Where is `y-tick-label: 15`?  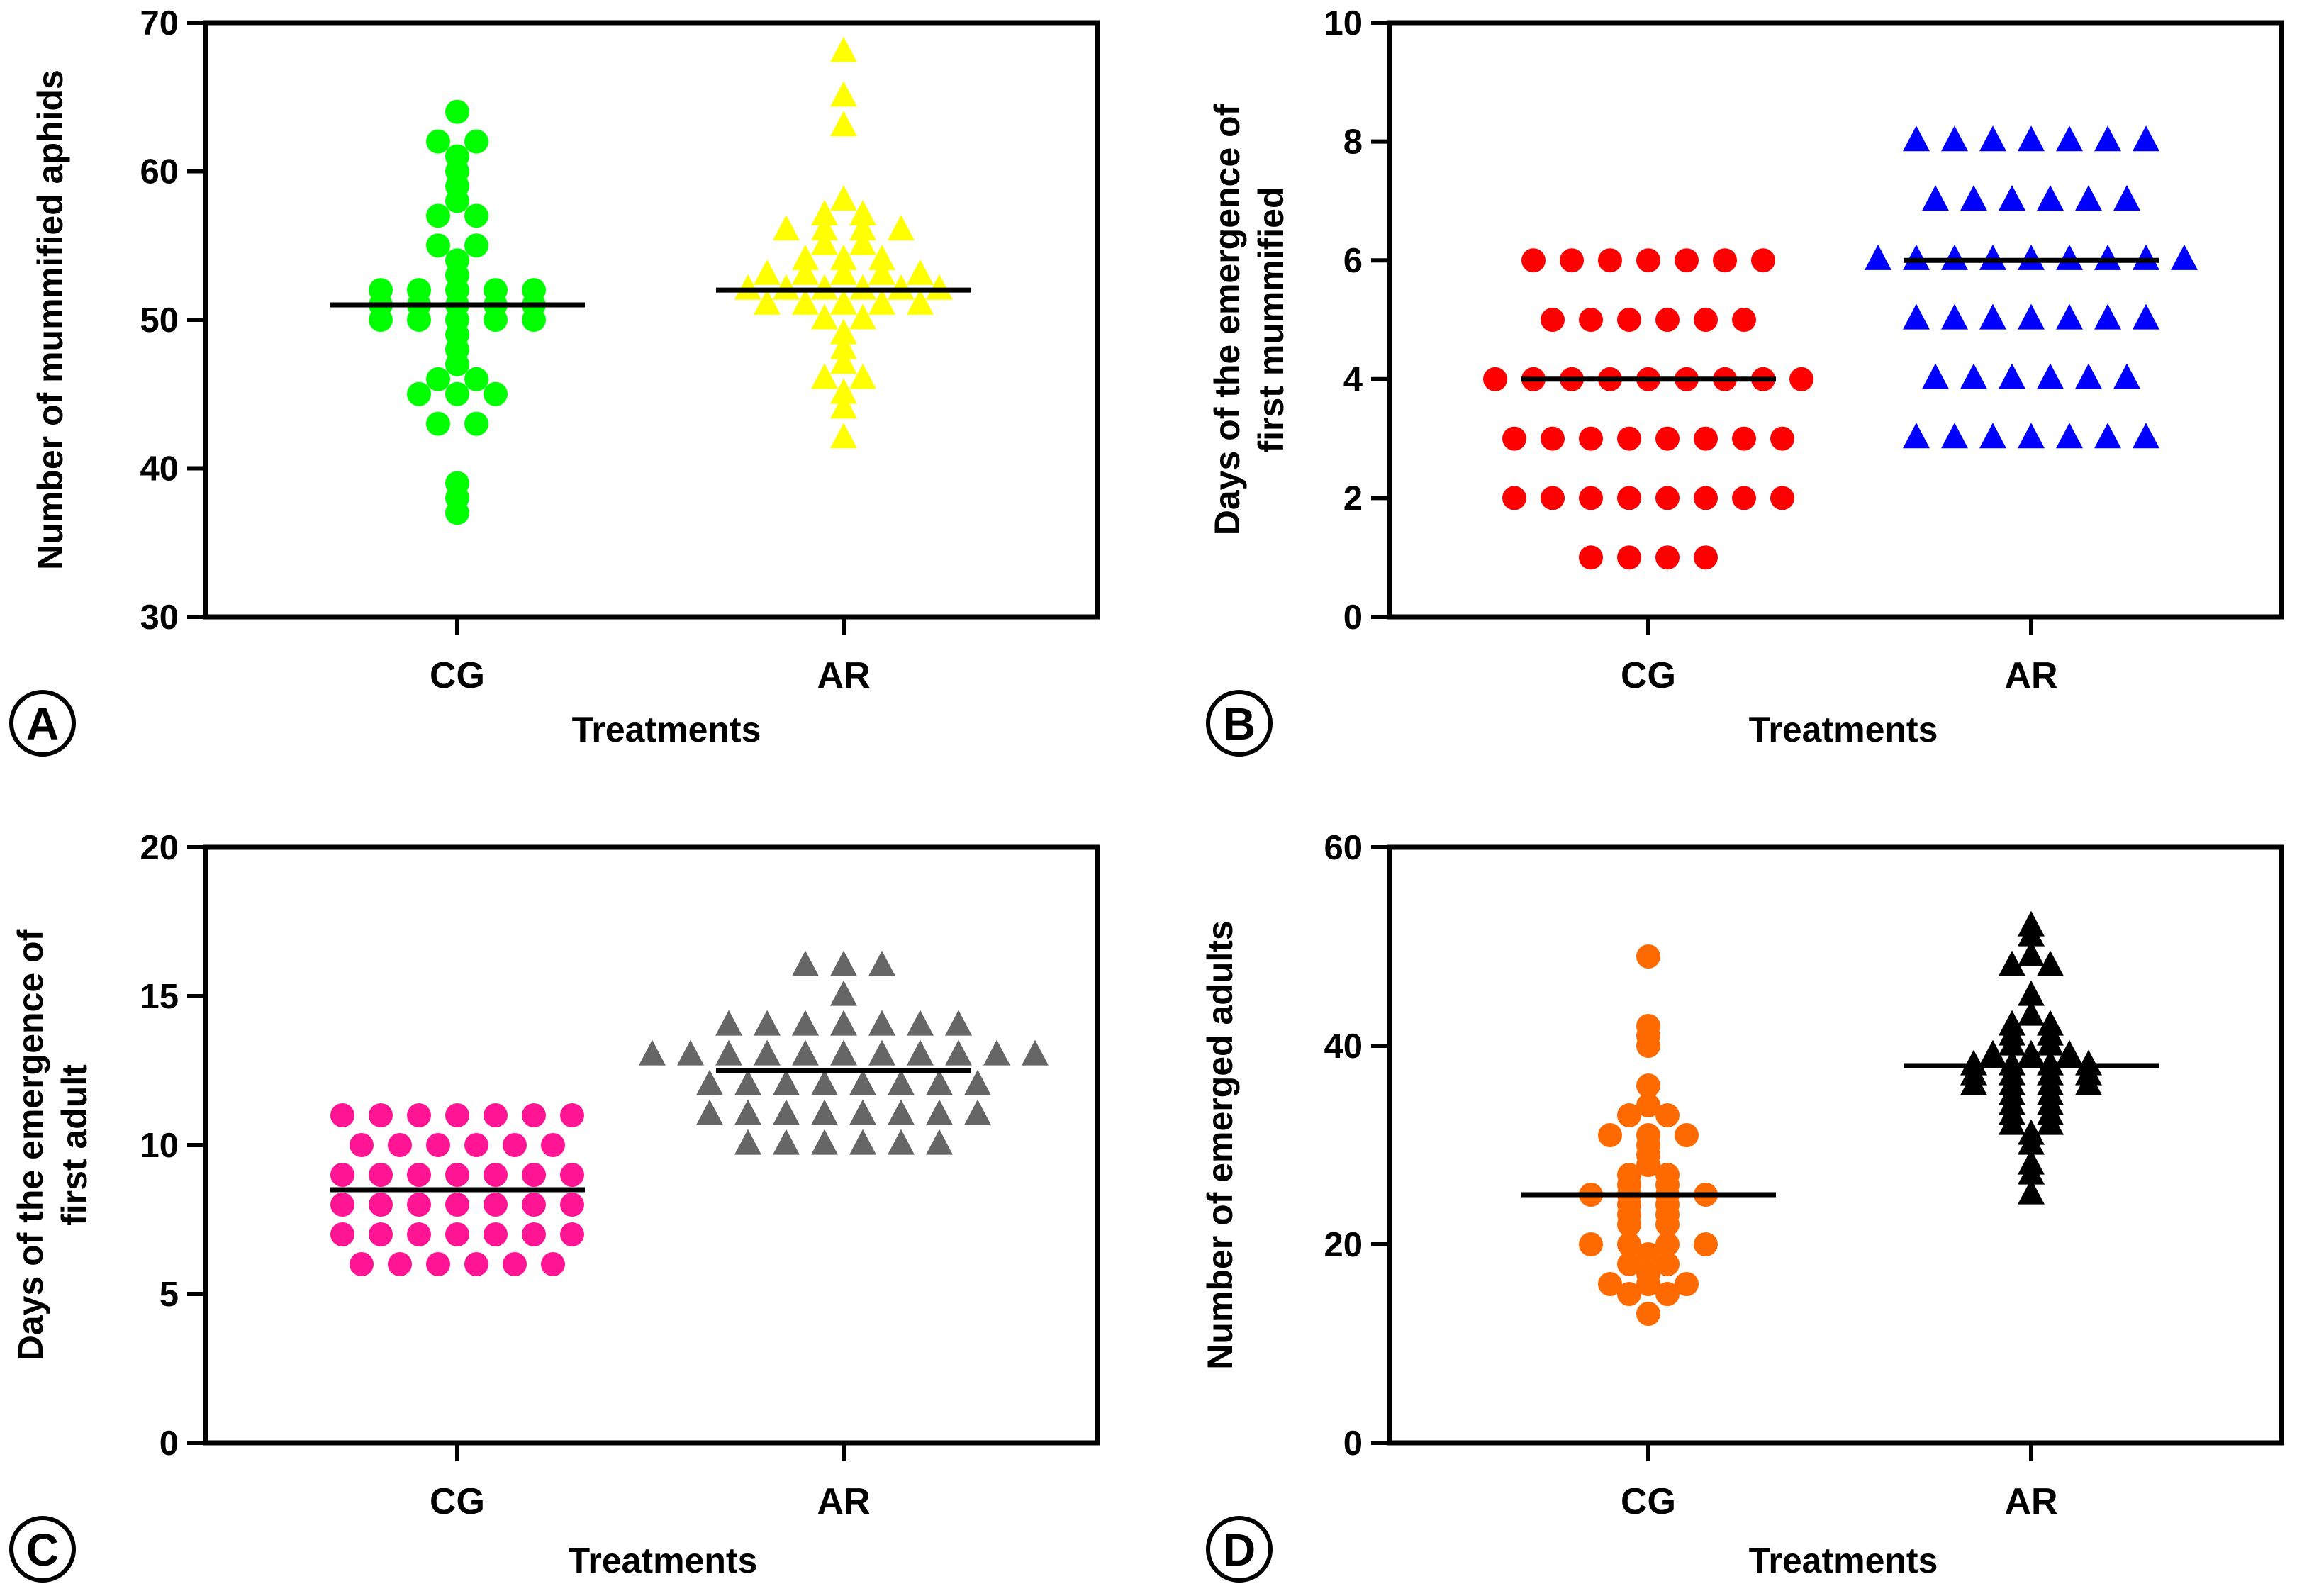
y-tick-label: 15 is located at coordinates (159, 997).